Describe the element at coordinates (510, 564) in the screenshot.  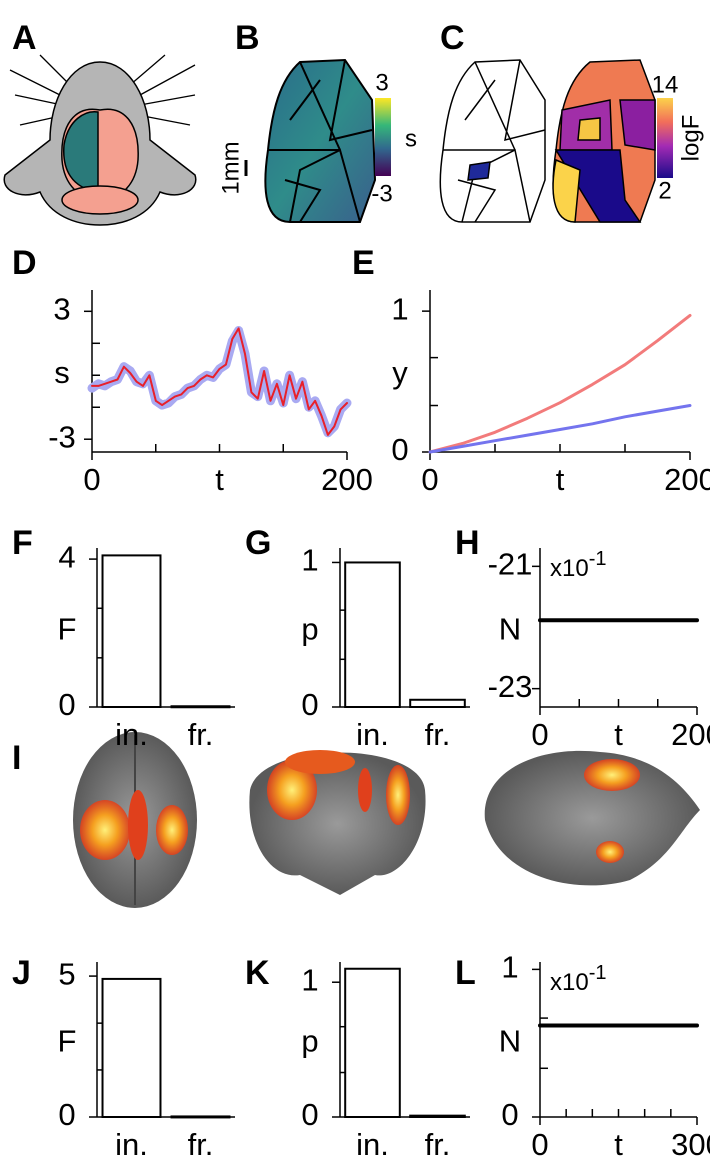
I see `y-tick-label: -21` at that location.